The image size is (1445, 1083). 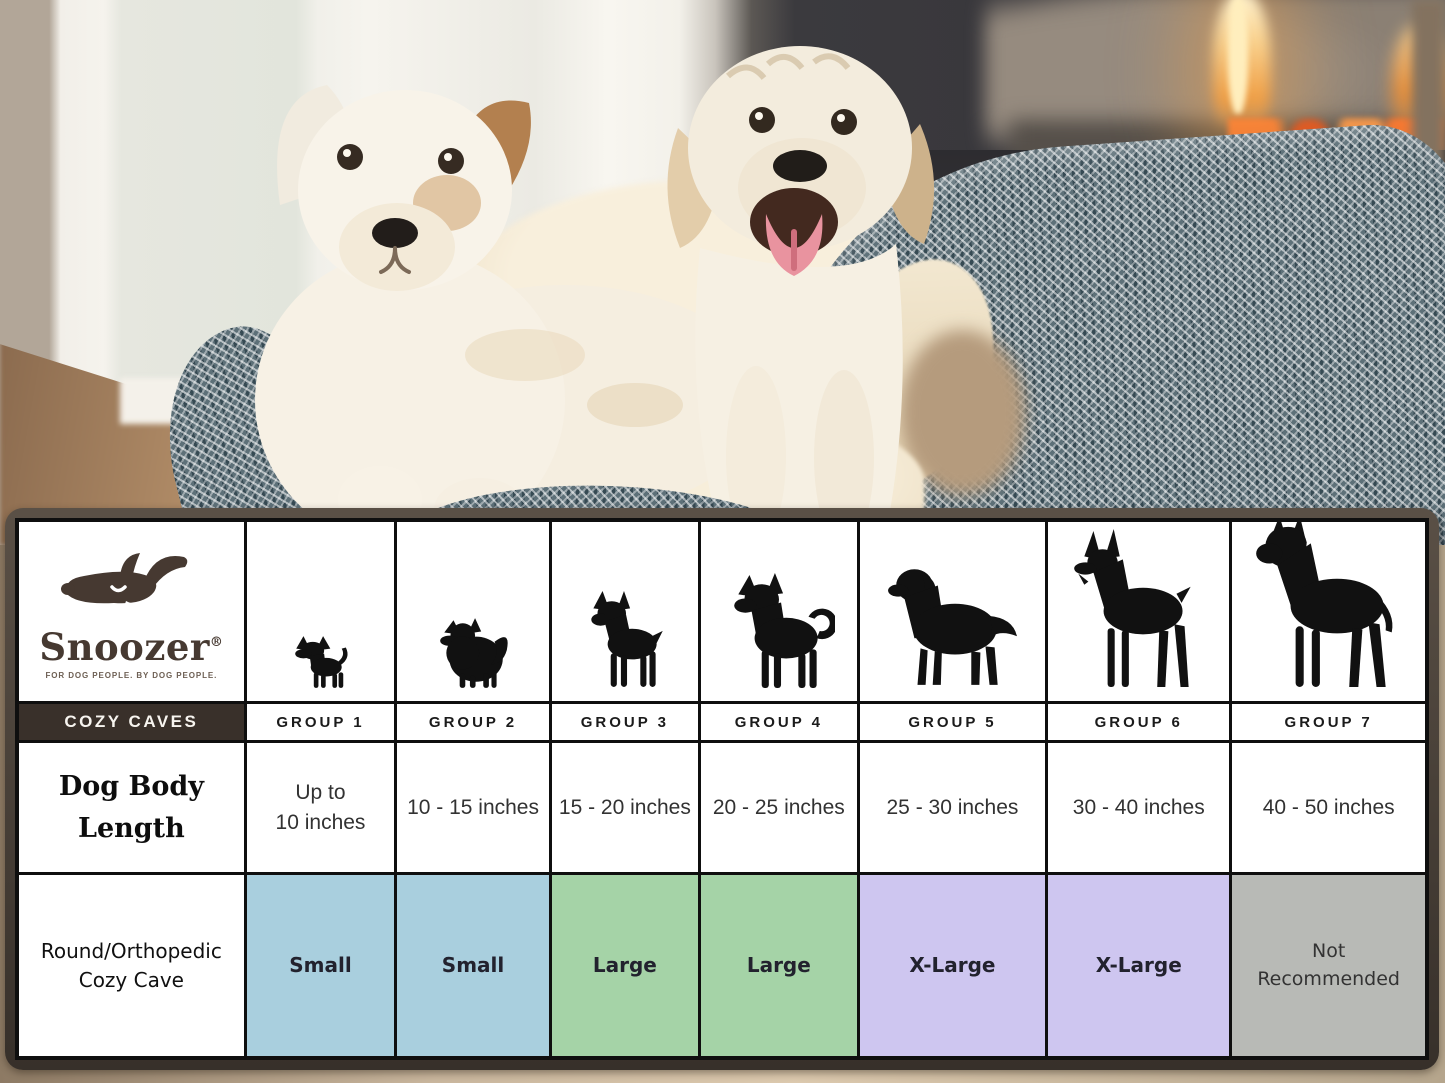 What do you see at coordinates (801, 295) in the screenshot?
I see `right-dog-photo` at bounding box center [801, 295].